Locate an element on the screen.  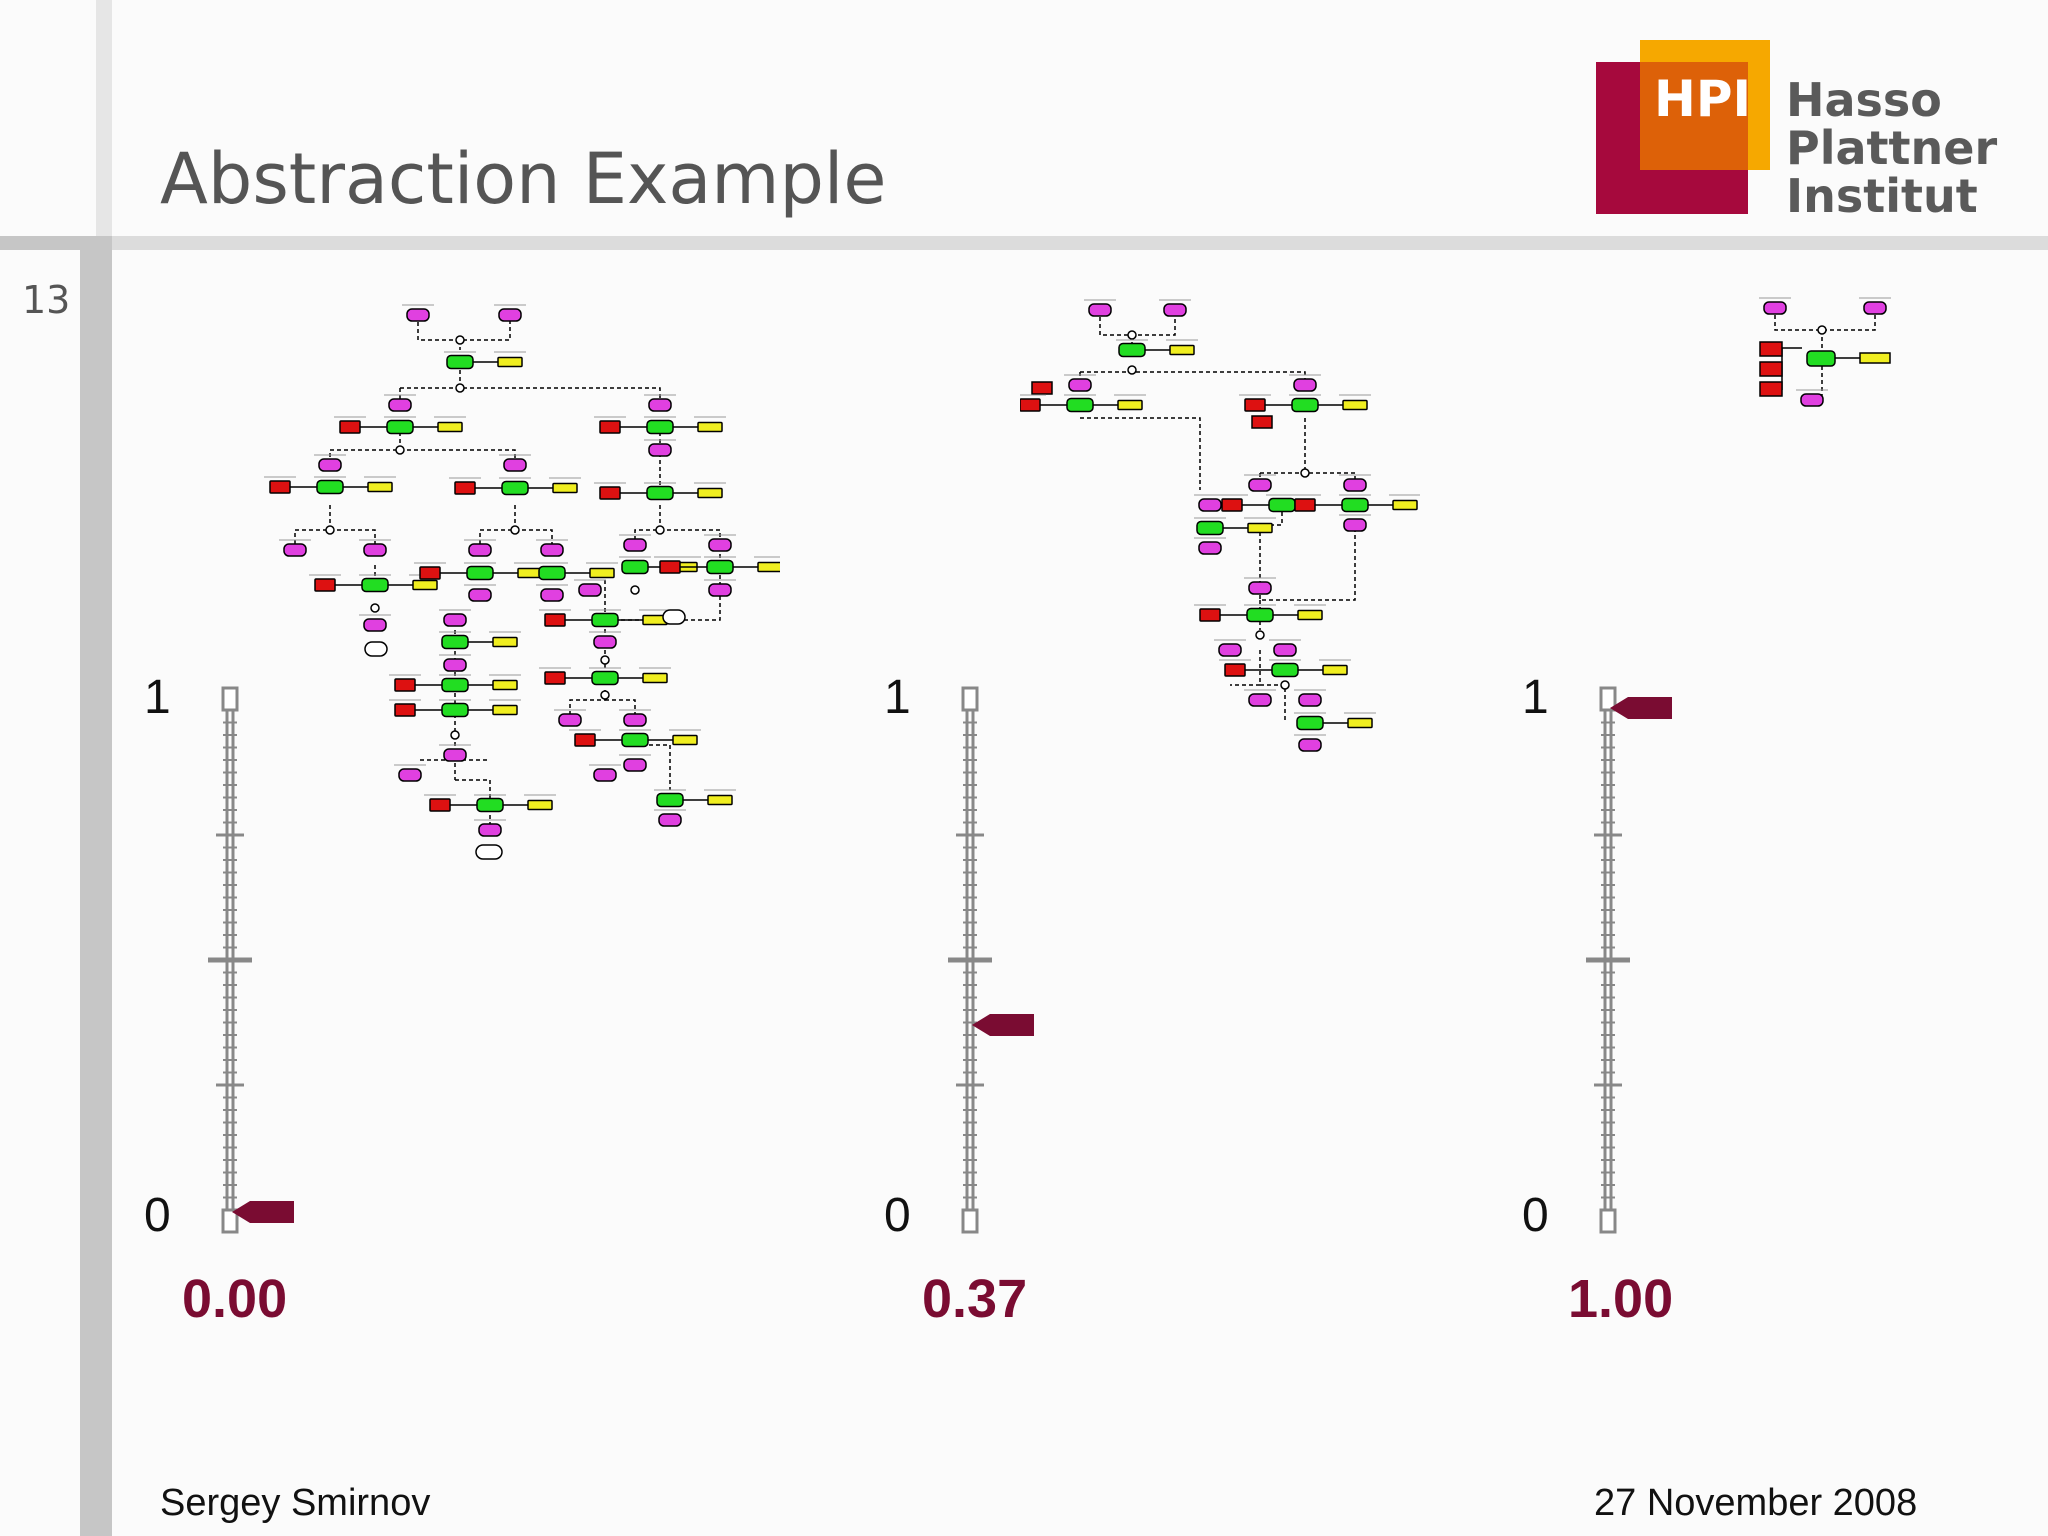
abstraction-slider-right is located at coordinates (1633, 960).